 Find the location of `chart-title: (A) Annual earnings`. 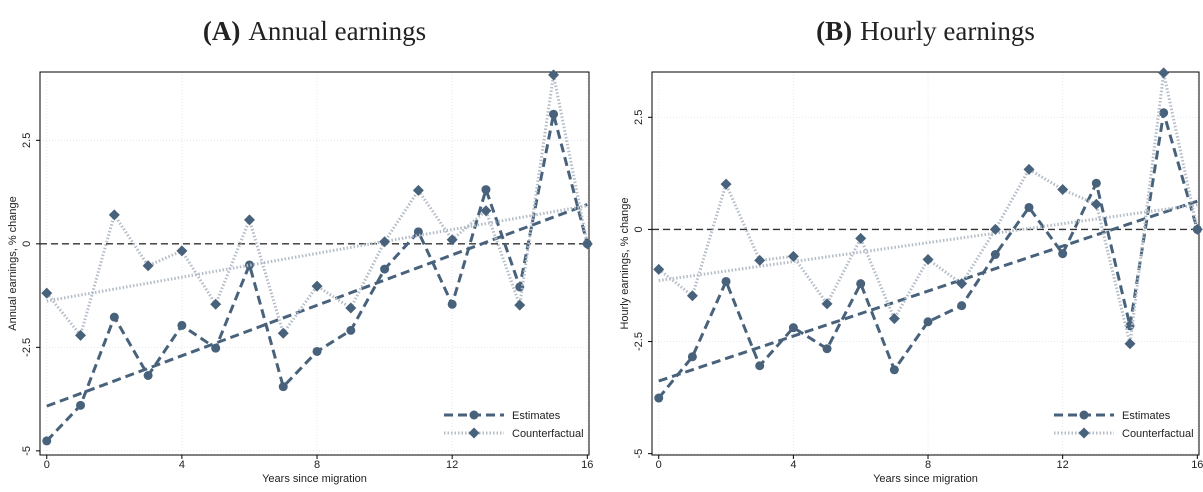

chart-title: (A) Annual earnings is located at coordinates (314, 31).